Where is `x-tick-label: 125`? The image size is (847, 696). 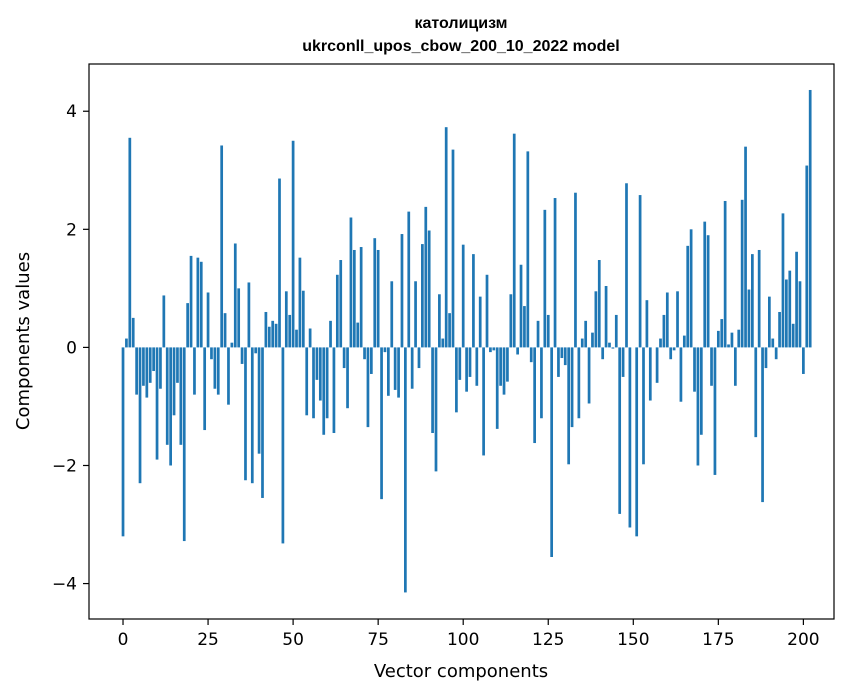
x-tick-label: 125 is located at coordinates (548, 640).